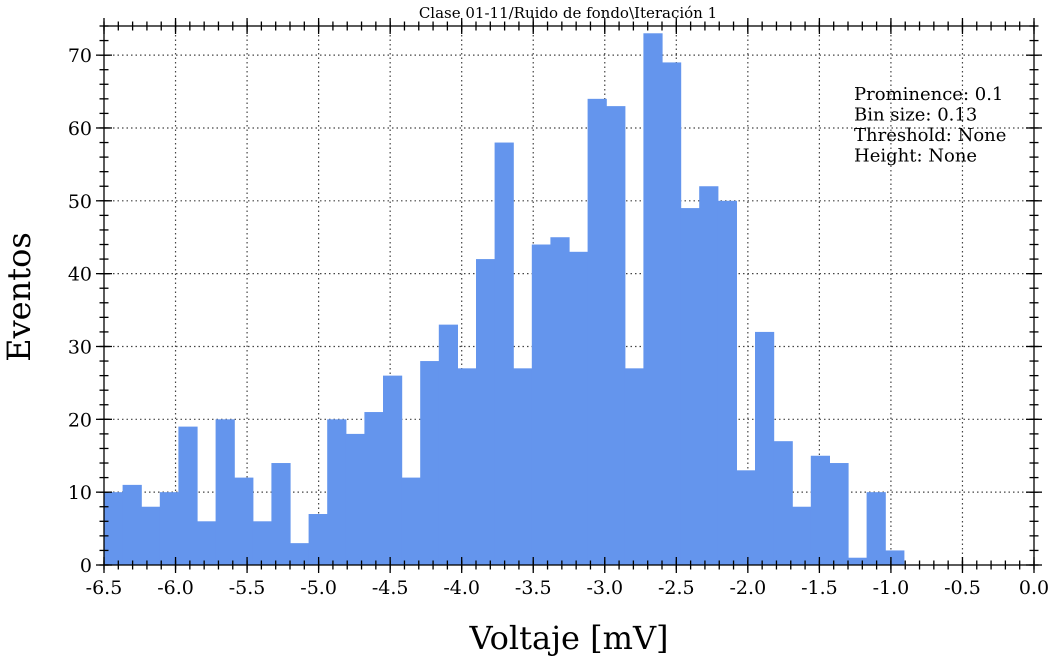 This screenshot has width=1055, height=661. Describe the element at coordinates (390, 588) in the screenshot. I see `x-tick-label: -4.5` at that location.